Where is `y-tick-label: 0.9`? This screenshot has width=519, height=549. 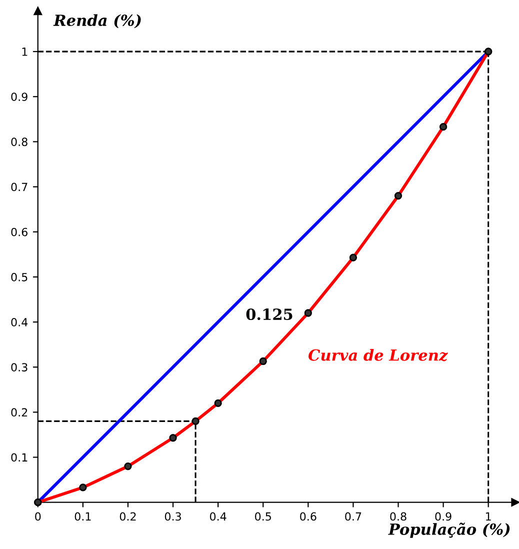 y-tick-label: 0.9 is located at coordinates (19, 97).